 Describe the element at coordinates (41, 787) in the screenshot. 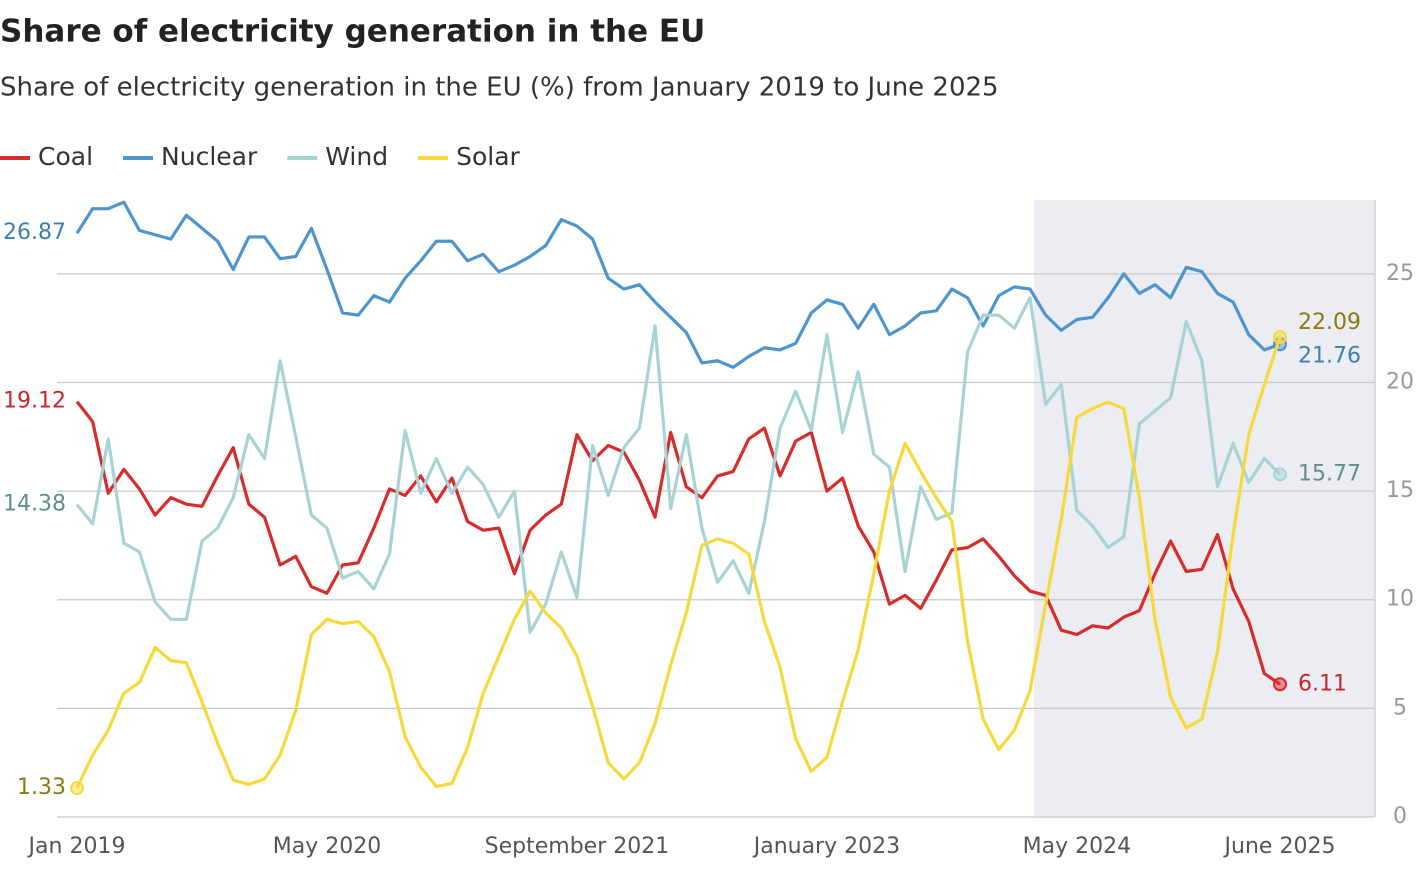

I see `start-label: 1.33` at that location.